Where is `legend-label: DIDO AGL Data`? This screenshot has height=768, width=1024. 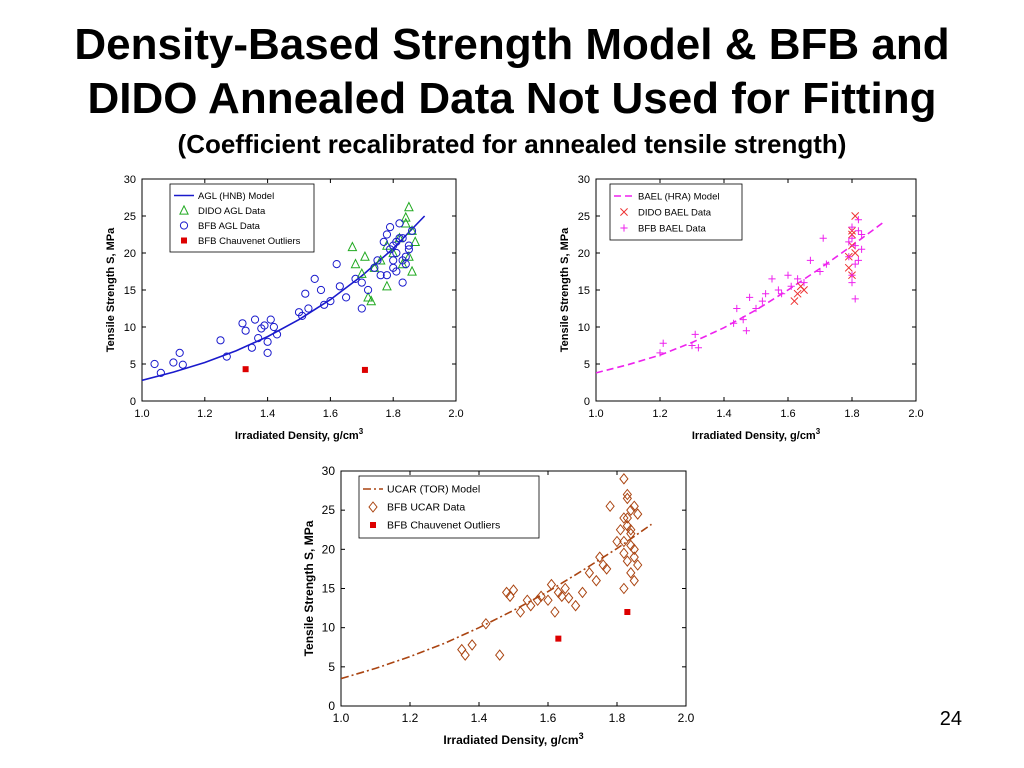
legend-label: DIDO AGL Data is located at coordinates (232, 211).